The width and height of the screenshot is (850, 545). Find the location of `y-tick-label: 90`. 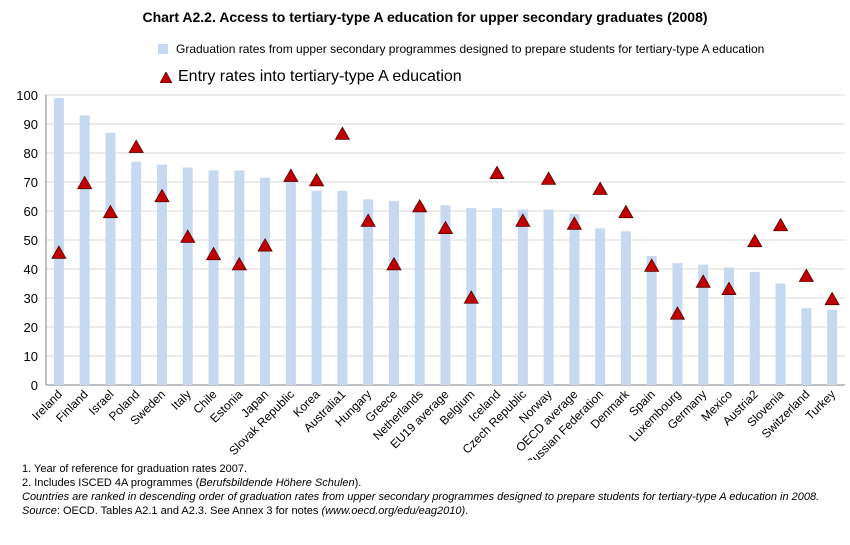

y-tick-label: 90 is located at coordinates (31, 124).